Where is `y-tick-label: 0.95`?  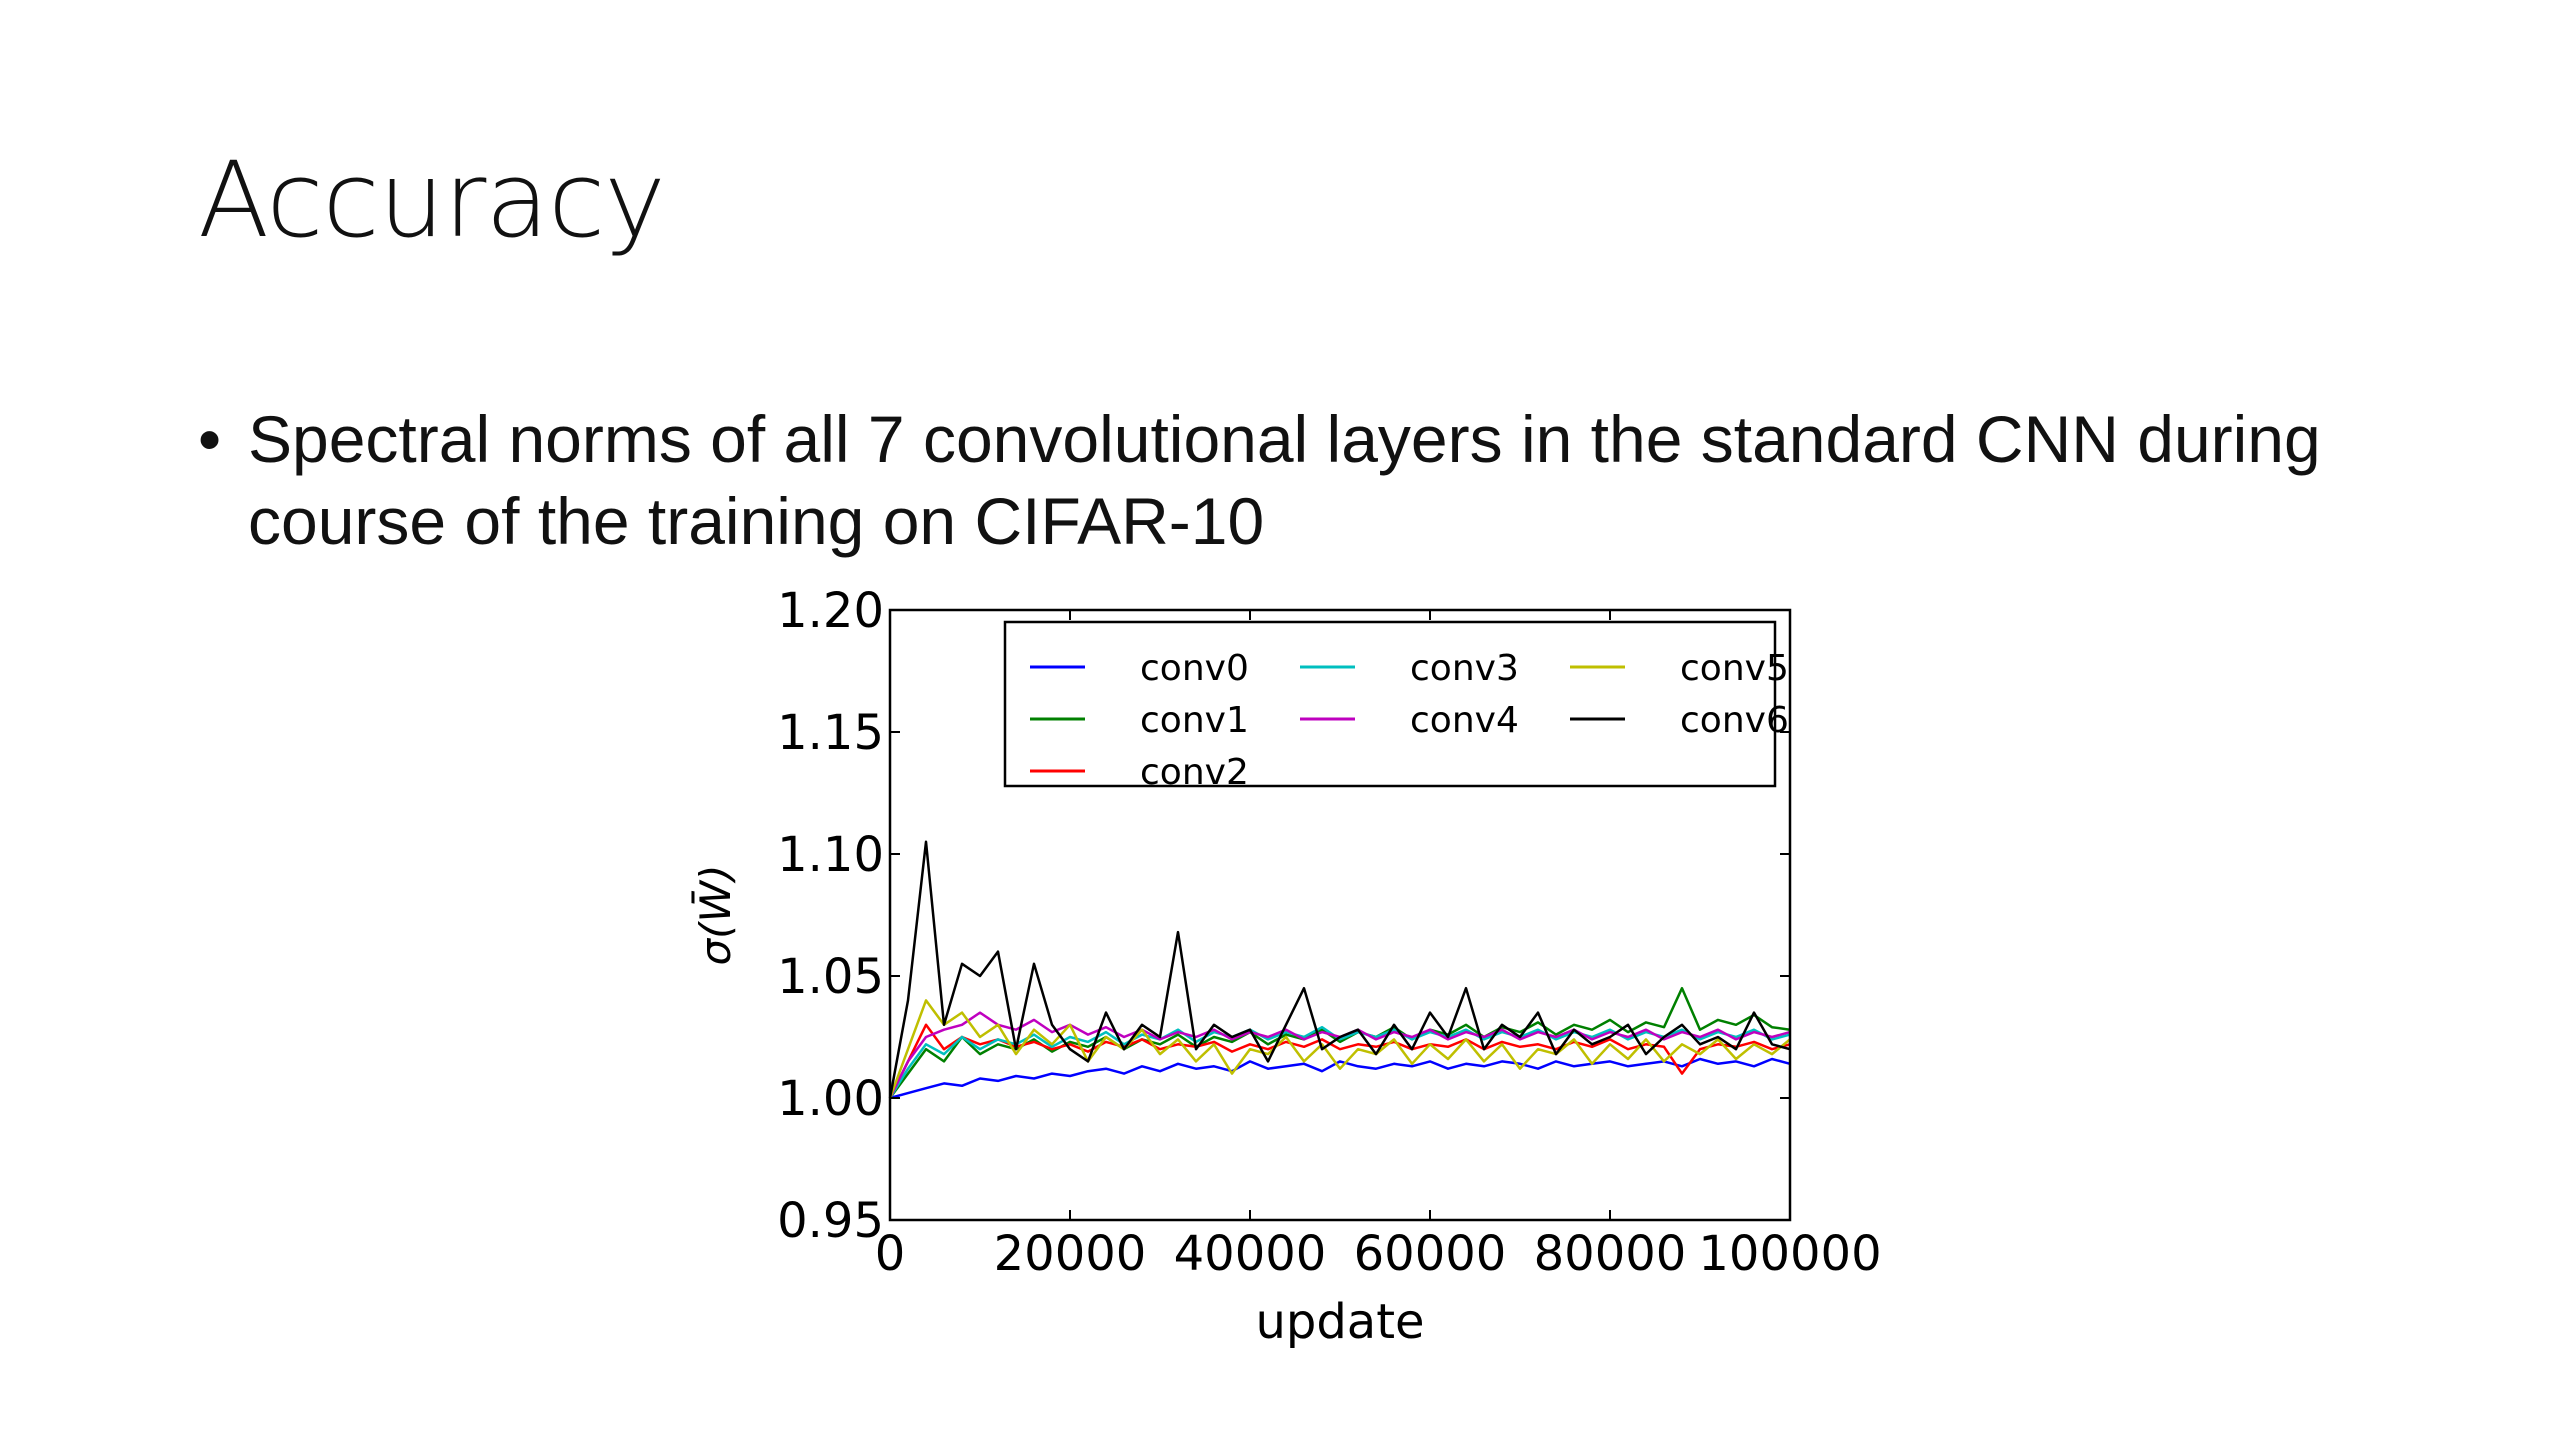 y-tick-label: 0.95 is located at coordinates (830, 1221).